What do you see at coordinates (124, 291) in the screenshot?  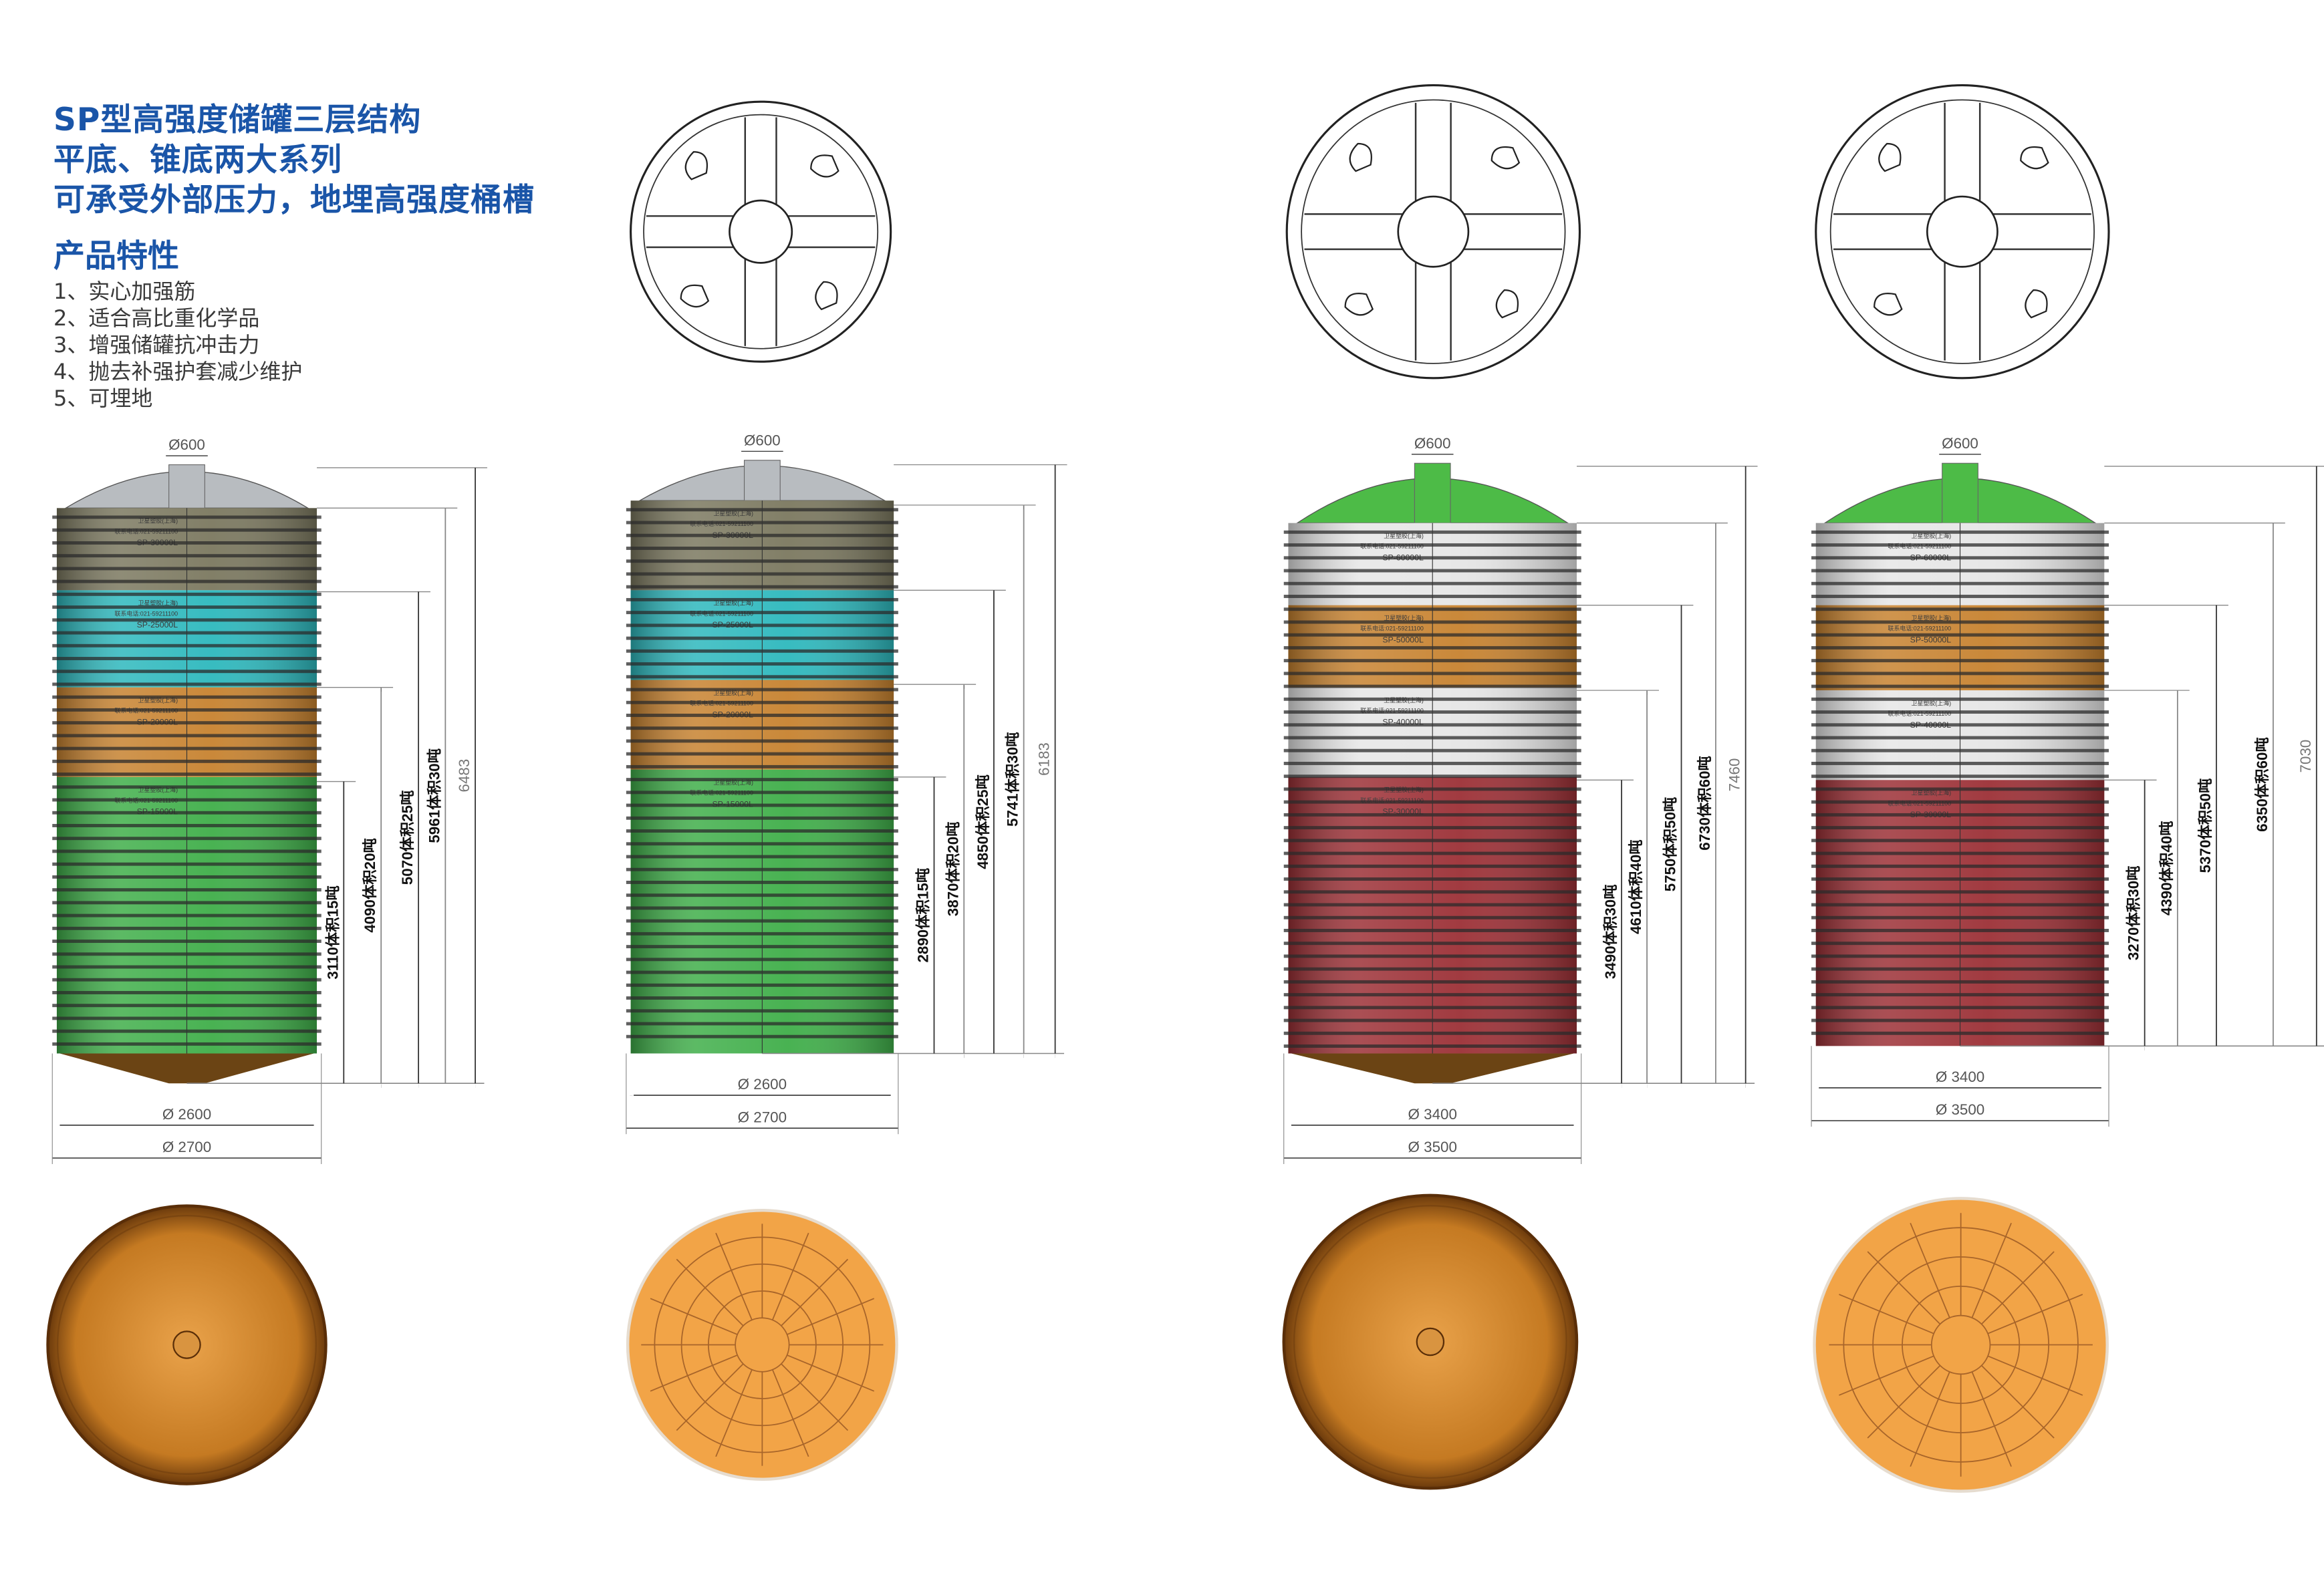 I see `feature-item: 1、实心加强筋` at bounding box center [124, 291].